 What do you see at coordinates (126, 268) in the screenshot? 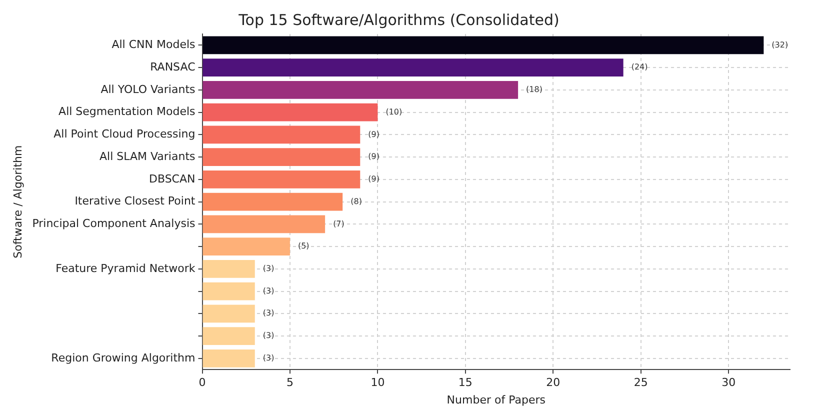
I see `y-tick-label: Feature Pyramid Network` at bounding box center [126, 268].